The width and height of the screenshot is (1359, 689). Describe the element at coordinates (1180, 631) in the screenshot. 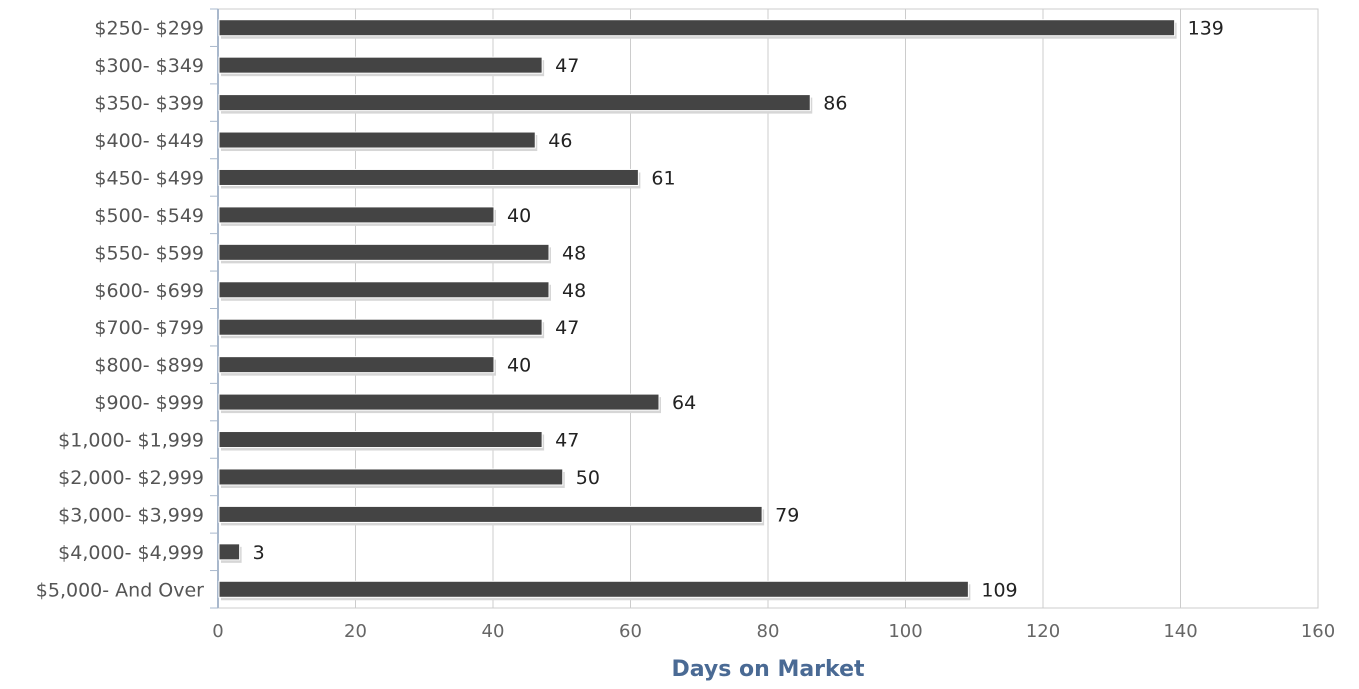

I see `x-tick-label: 140` at that location.